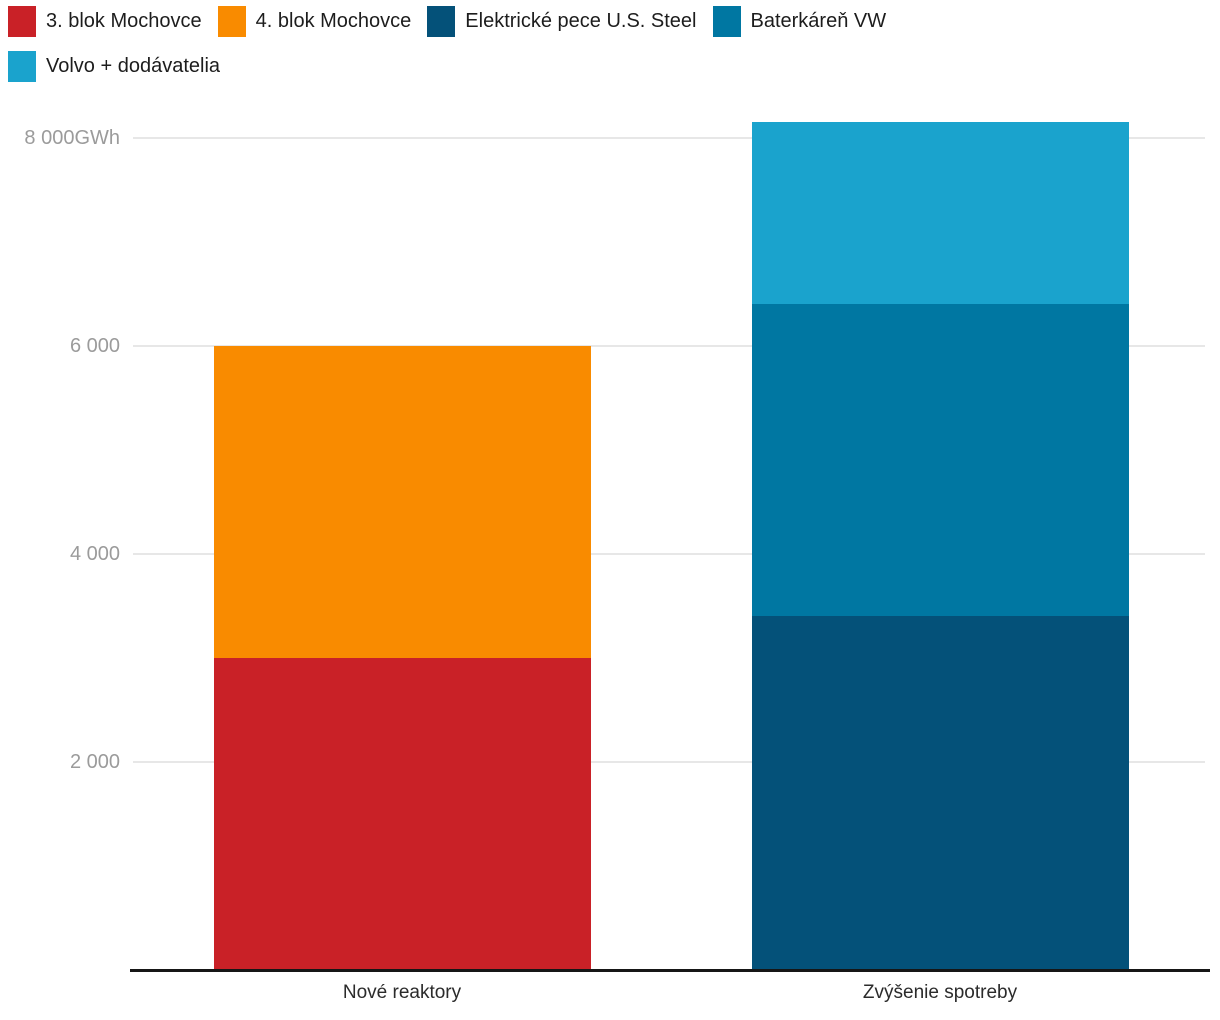 The width and height of the screenshot is (1220, 1020). I want to click on x-axis-category-label: Zvýšenie spotreby, so click(940, 992).